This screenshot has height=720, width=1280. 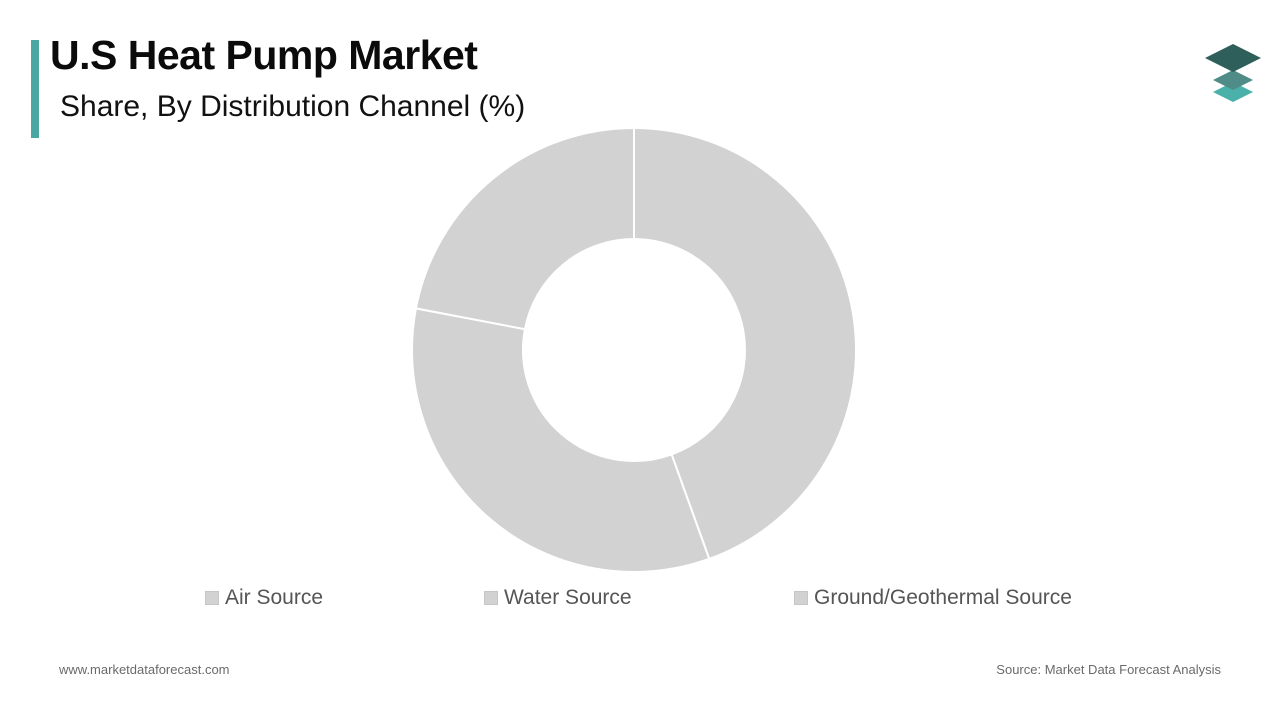 I want to click on legend-label-ground-geothermal-source: Ground/Geothermal Source, so click(x=943, y=597).